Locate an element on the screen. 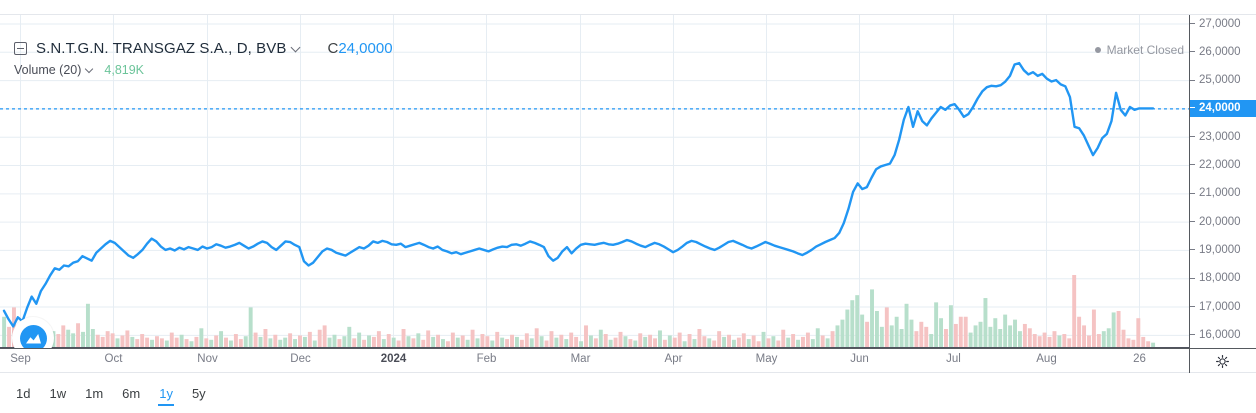 The height and width of the screenshot is (413, 1256). time-axis-tick: Oct is located at coordinates (113, 359).